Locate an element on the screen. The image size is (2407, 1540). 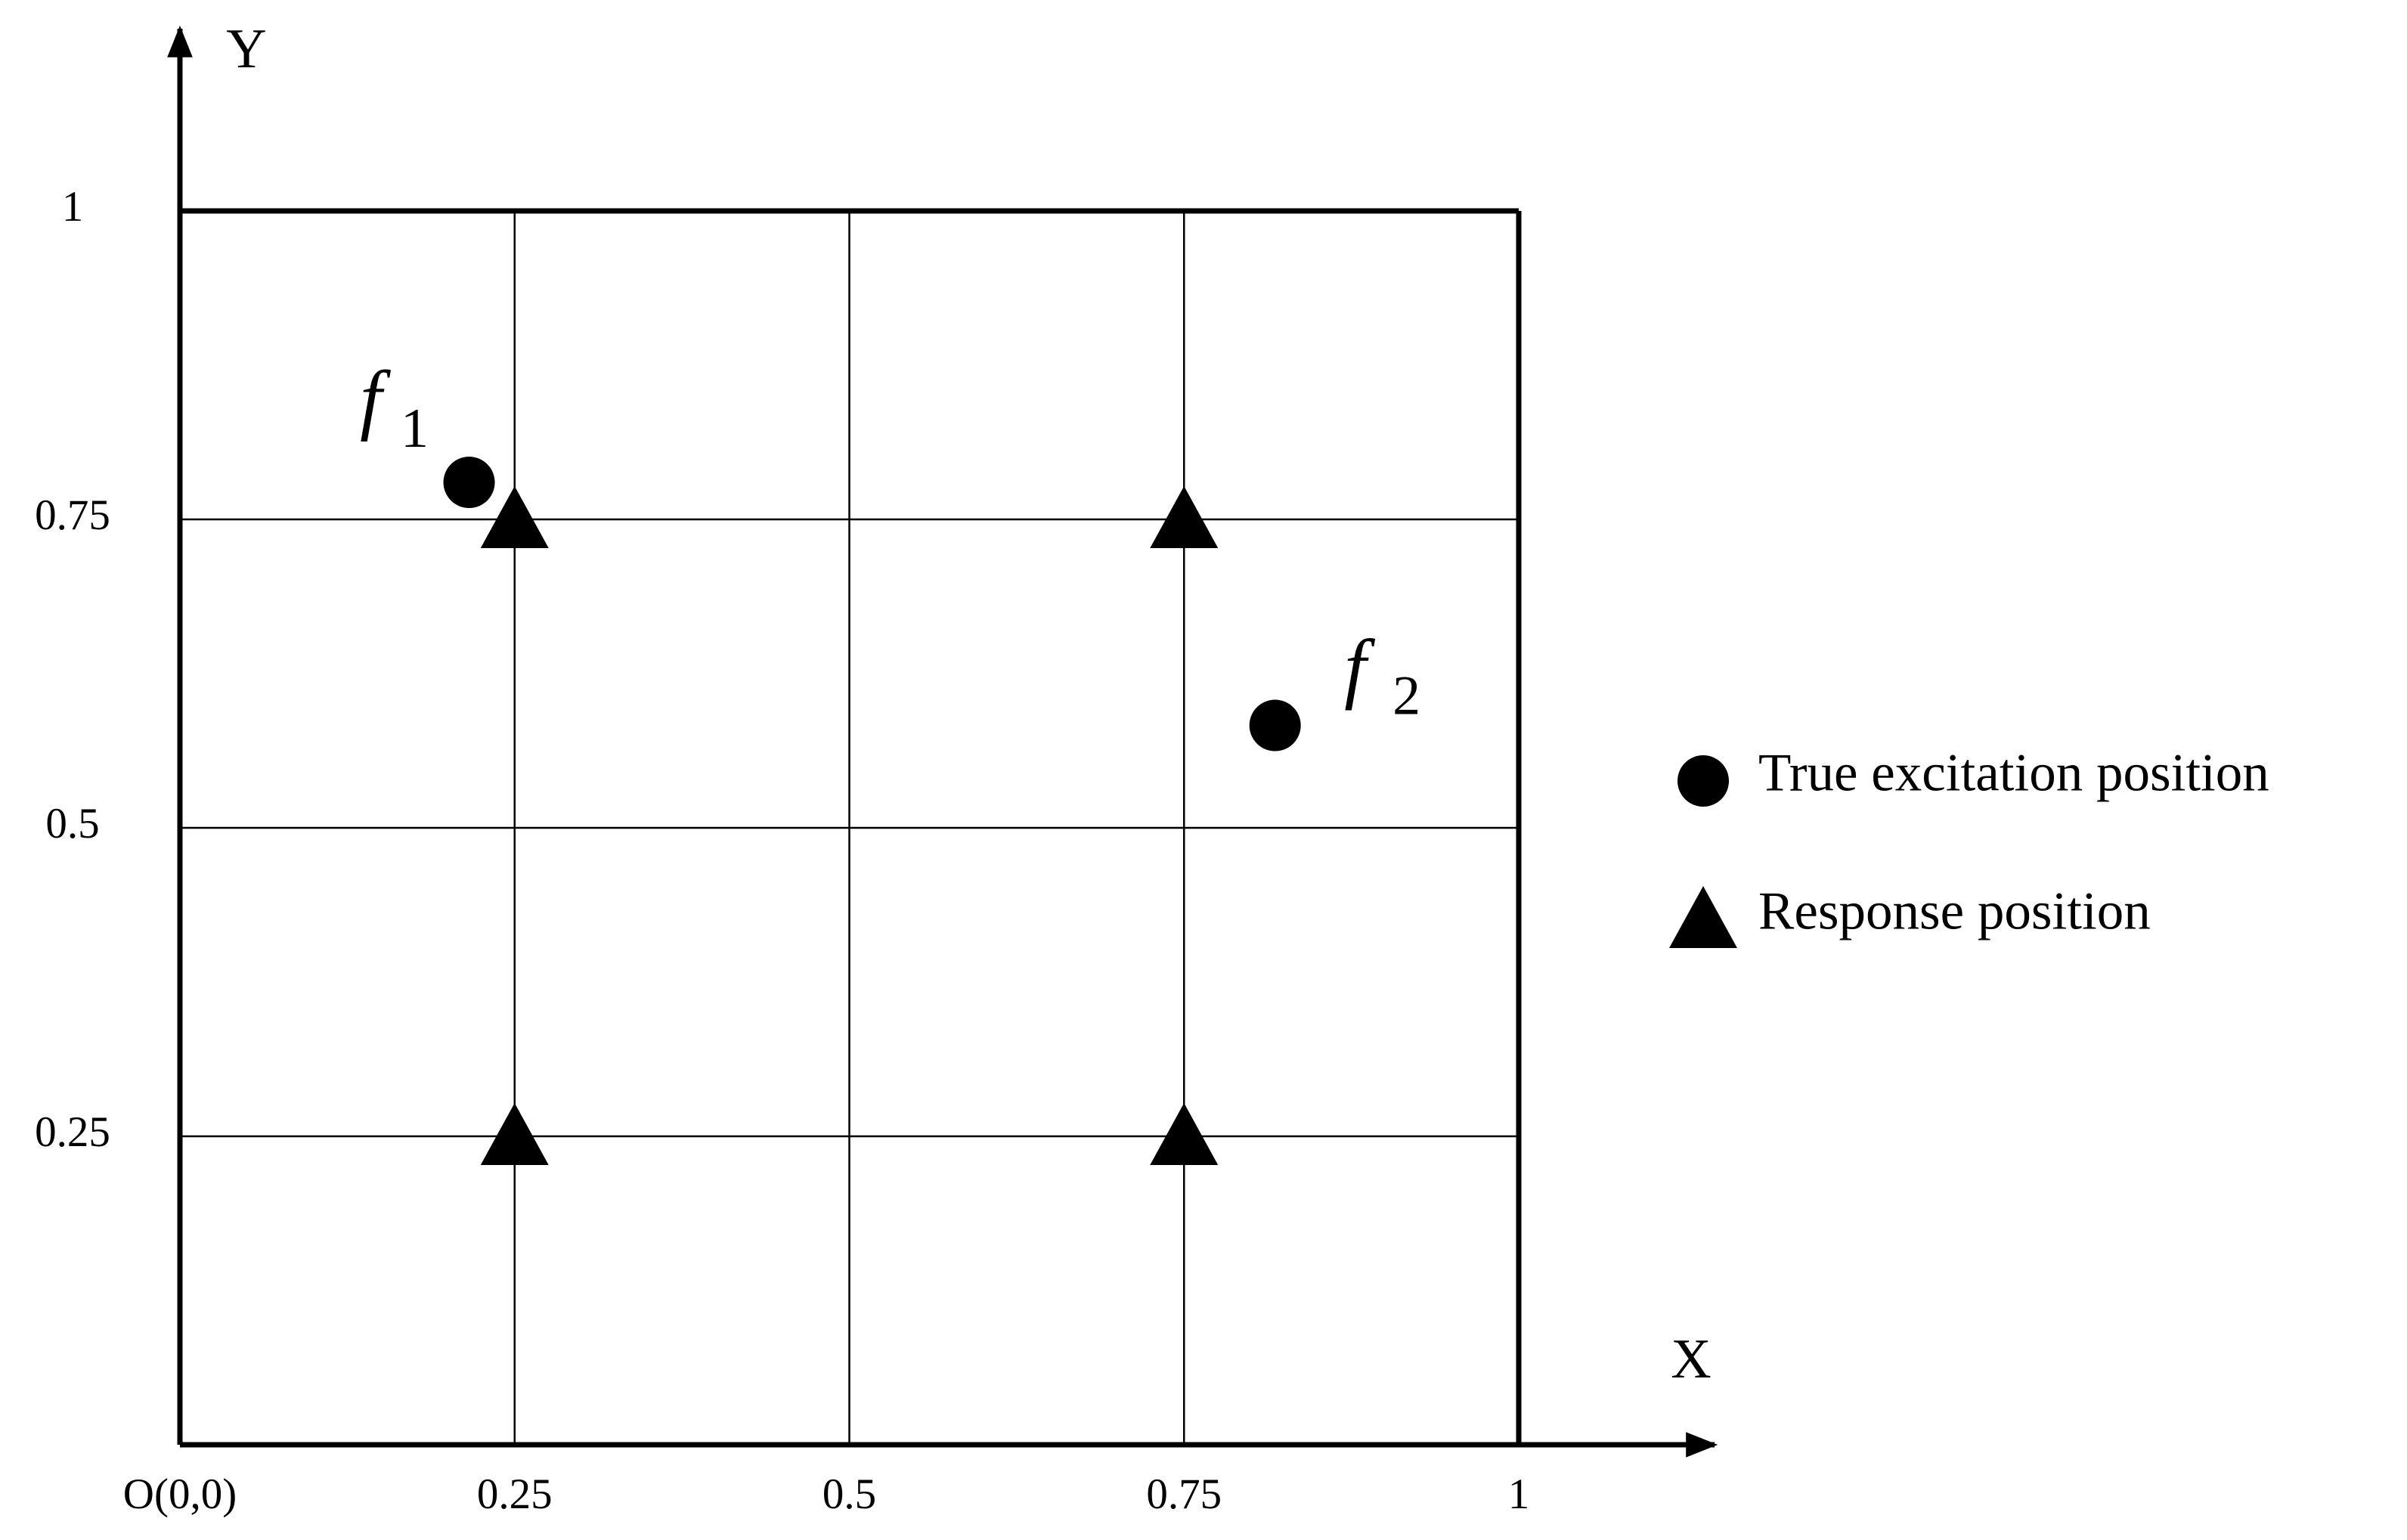
x-tick-label: 0.5 is located at coordinates (849, 1494).